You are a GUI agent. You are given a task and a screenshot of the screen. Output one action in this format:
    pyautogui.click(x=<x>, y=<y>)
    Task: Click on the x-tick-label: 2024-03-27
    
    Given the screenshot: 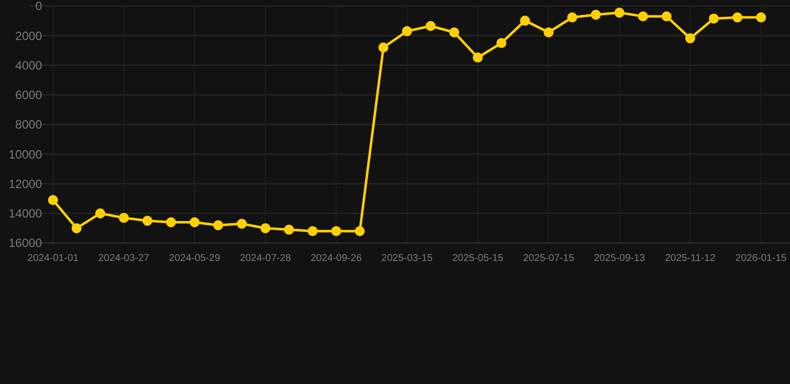 What is the action you would take?
    pyautogui.click(x=124, y=258)
    